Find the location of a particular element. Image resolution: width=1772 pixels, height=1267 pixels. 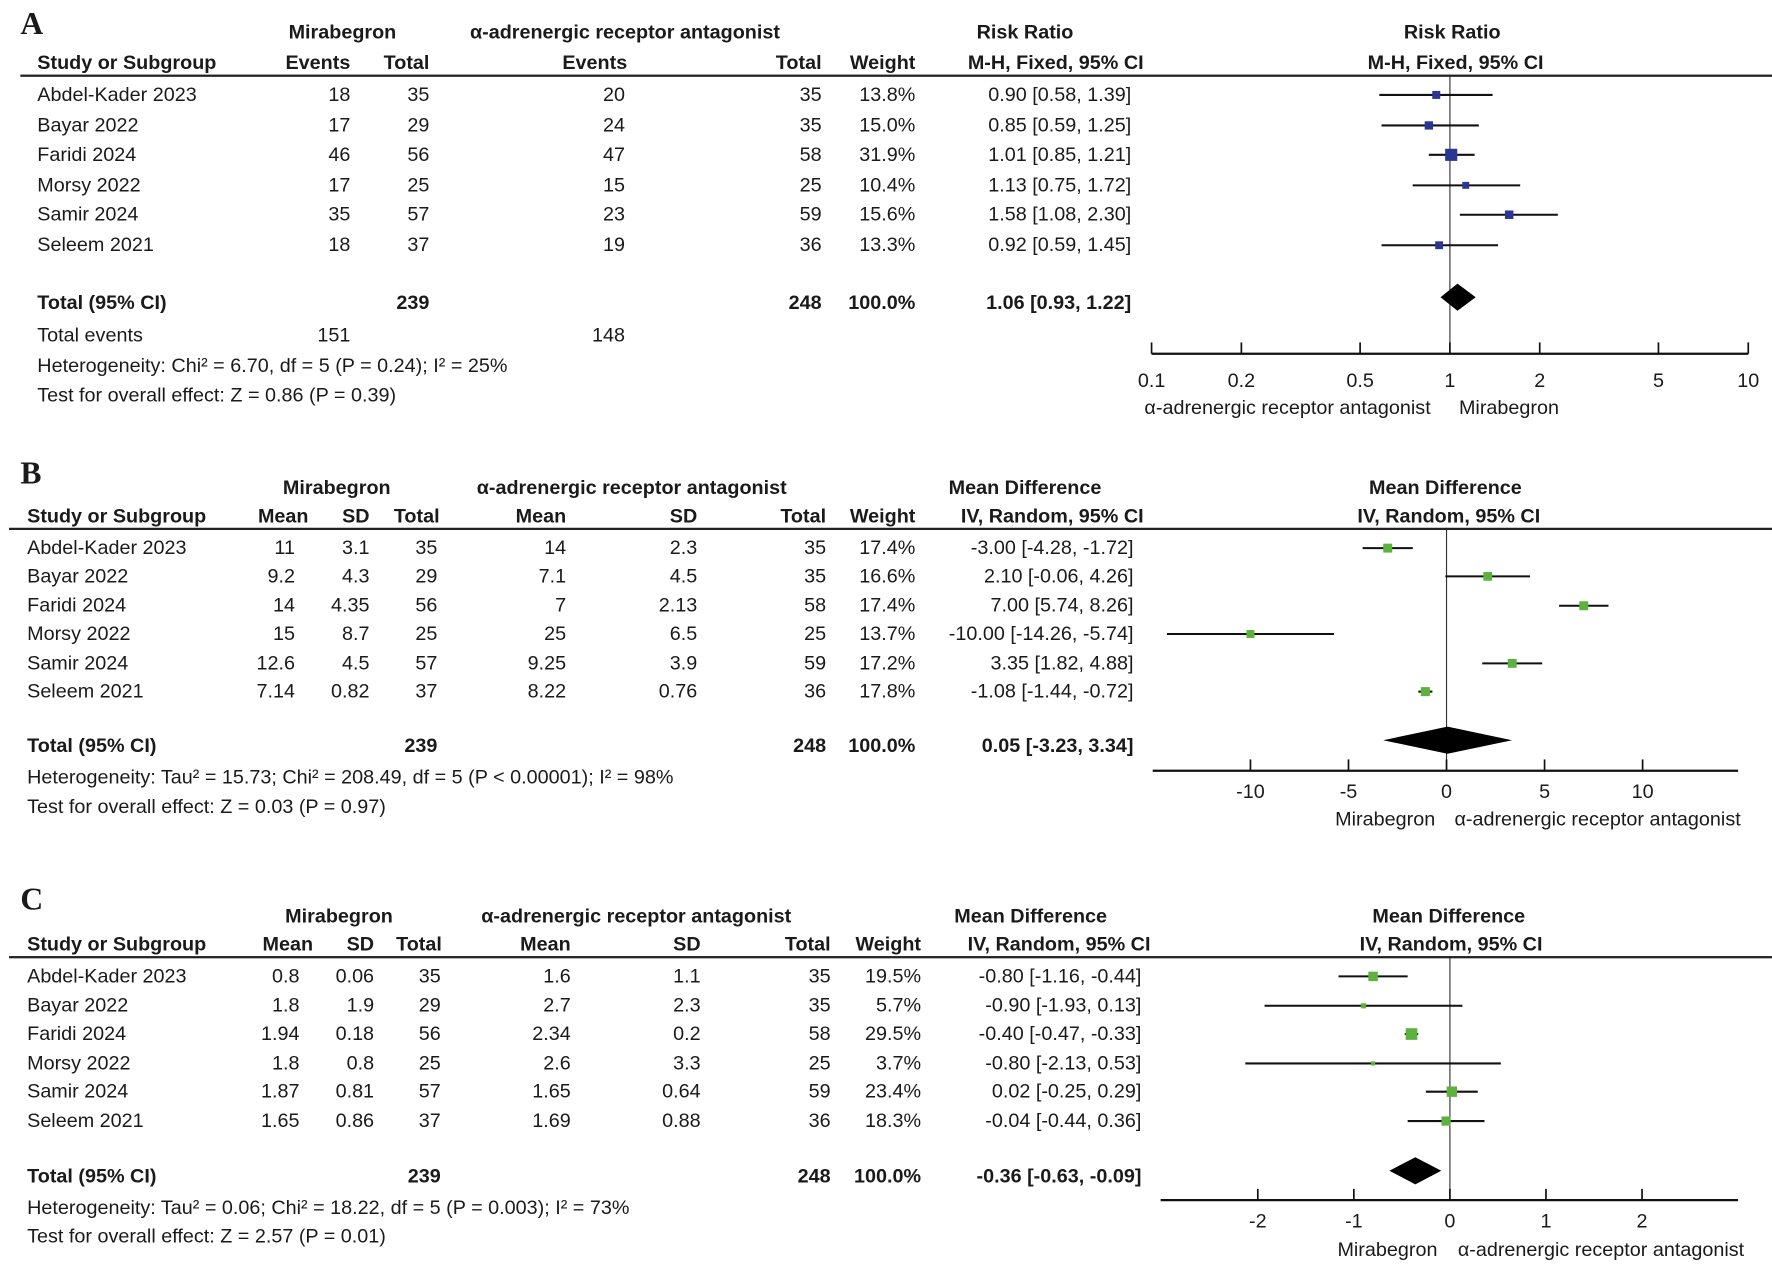

table-cell: 3.7% is located at coordinates (898, 1062).